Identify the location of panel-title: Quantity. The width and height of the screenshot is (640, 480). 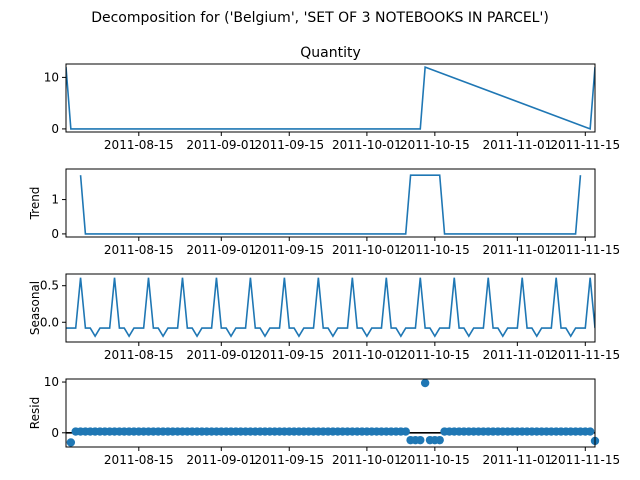
(330, 53).